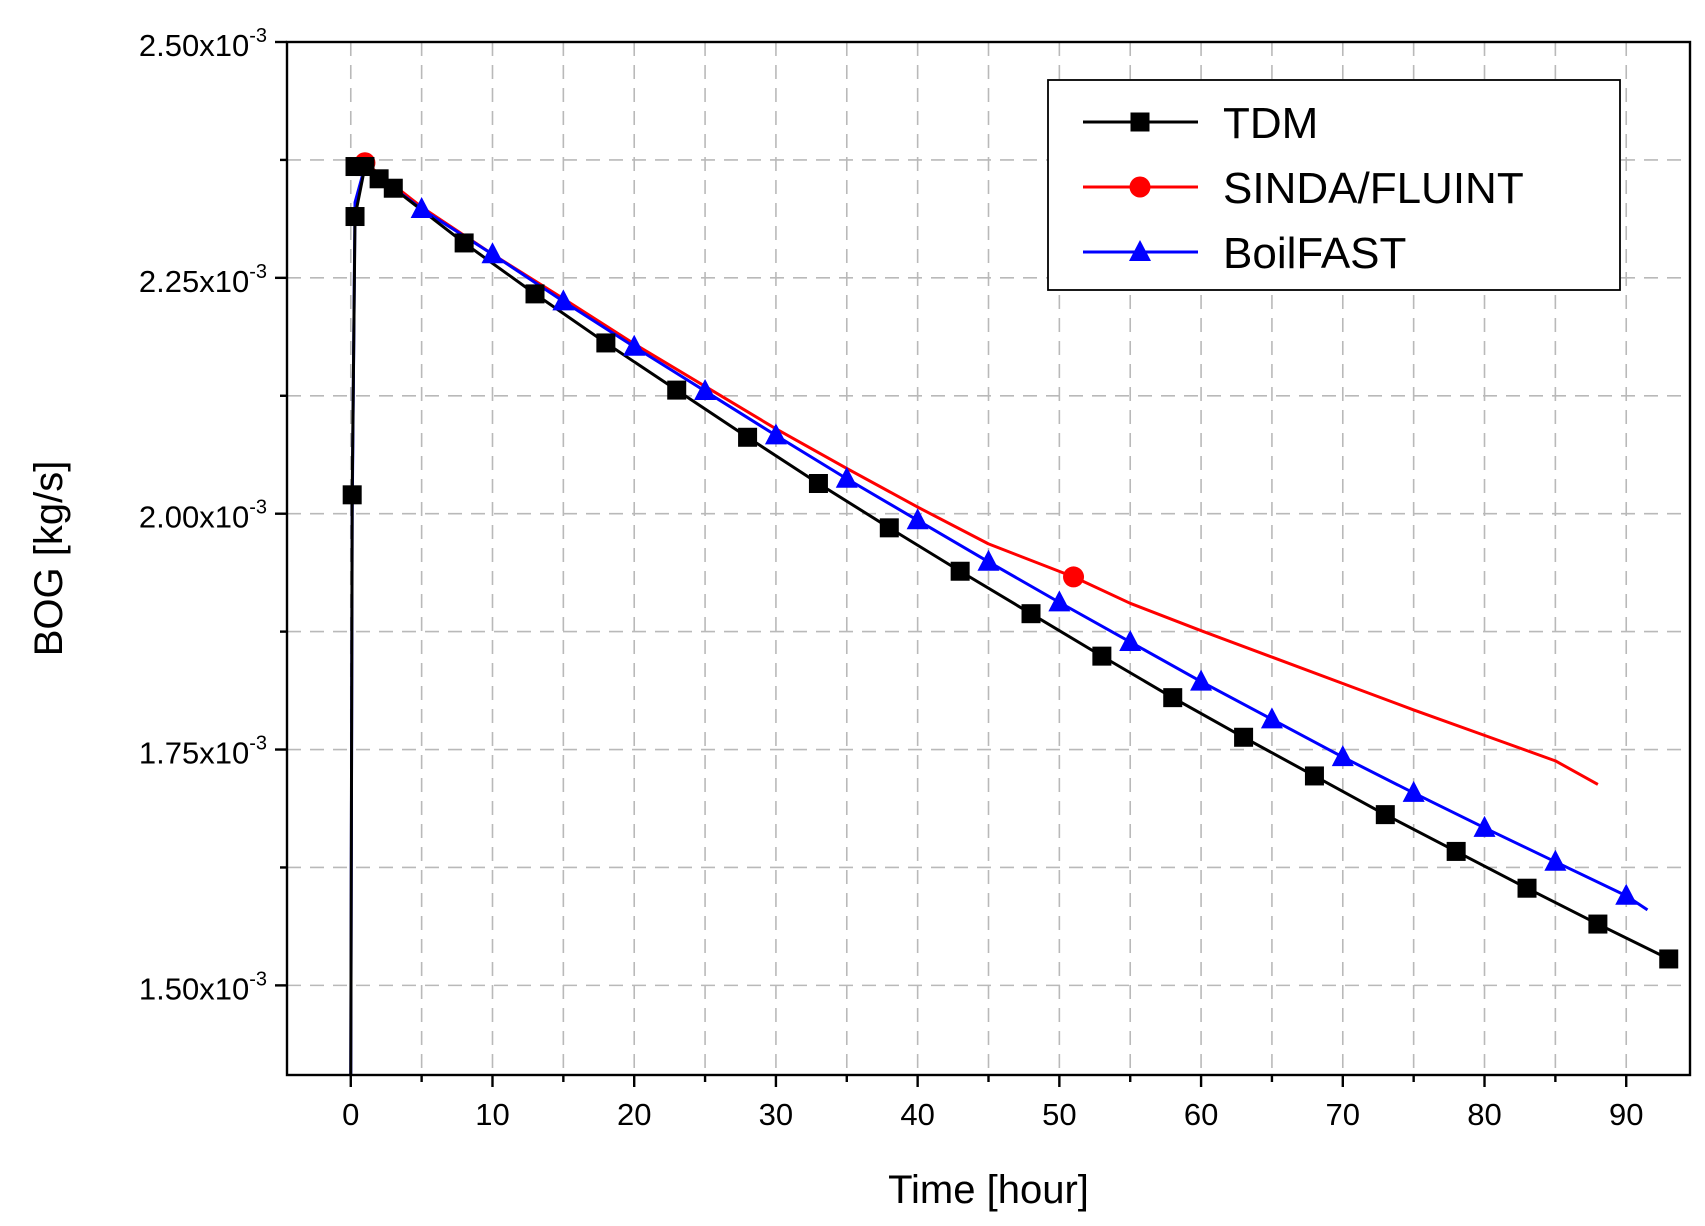  I want to click on legend-item-sinda-fluint: SINDA/FLUINT, so click(1303, 188).